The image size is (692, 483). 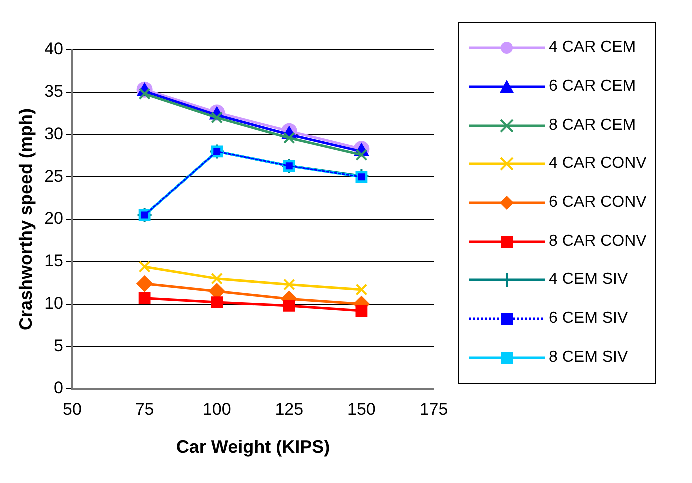 What do you see at coordinates (592, 125) in the screenshot?
I see `legend-label: 8 CAR CEM` at bounding box center [592, 125].